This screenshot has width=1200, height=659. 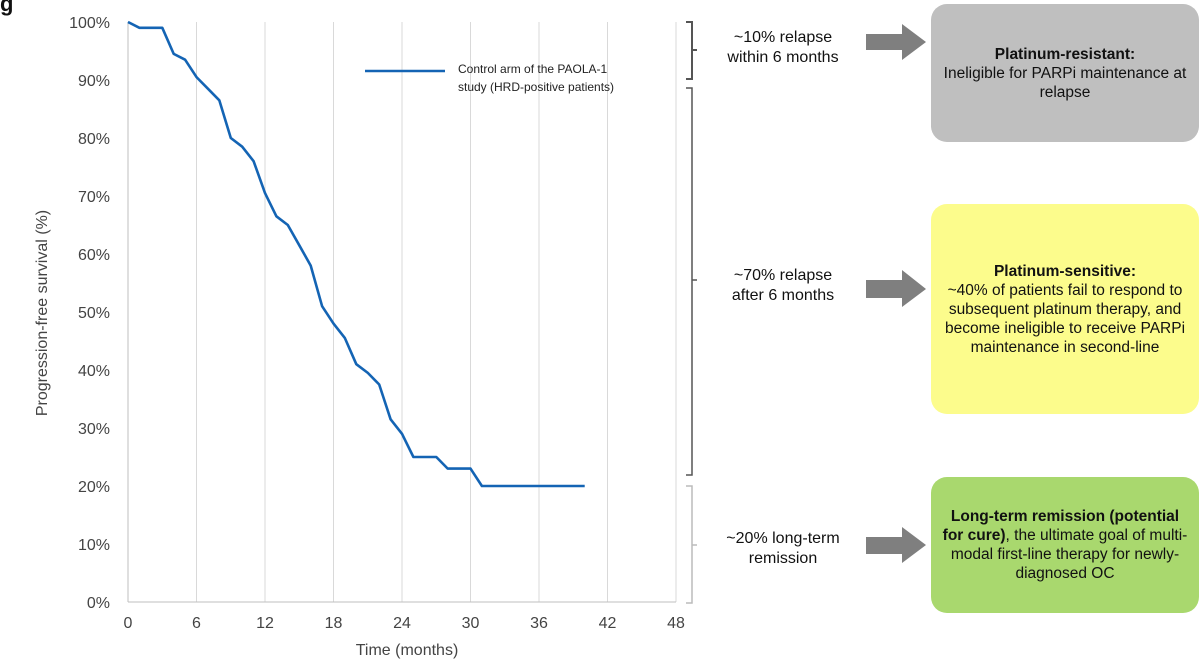 What do you see at coordinates (94, 371) in the screenshot?
I see `y-tick-label: 40%` at bounding box center [94, 371].